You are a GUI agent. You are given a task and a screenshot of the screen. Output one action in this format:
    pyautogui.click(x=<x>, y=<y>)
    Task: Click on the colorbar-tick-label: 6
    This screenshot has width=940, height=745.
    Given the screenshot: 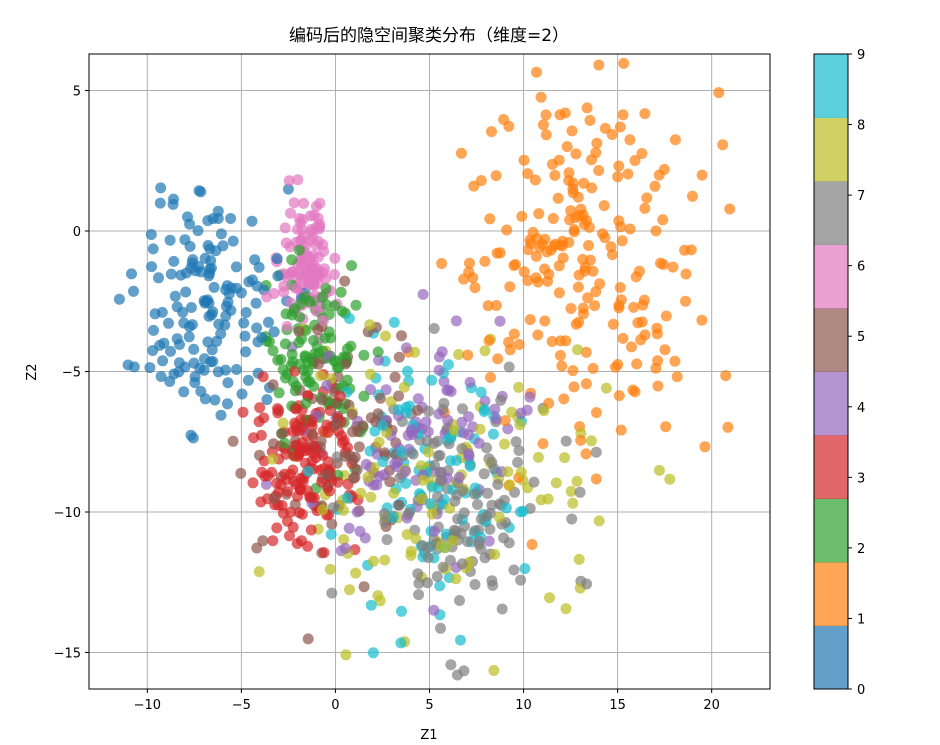 What is the action you would take?
    pyautogui.click(x=861, y=267)
    